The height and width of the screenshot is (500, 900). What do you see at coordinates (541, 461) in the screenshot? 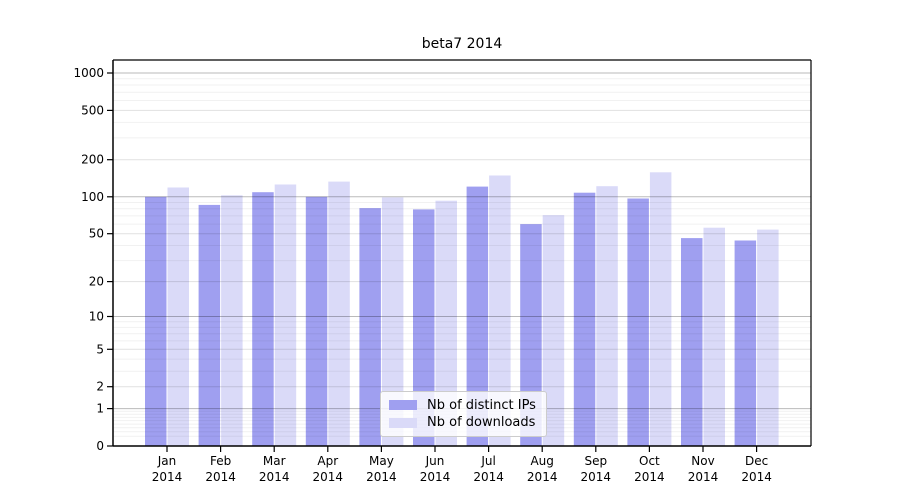
I see `x-tick-label-aug: Aug` at bounding box center [541, 461].